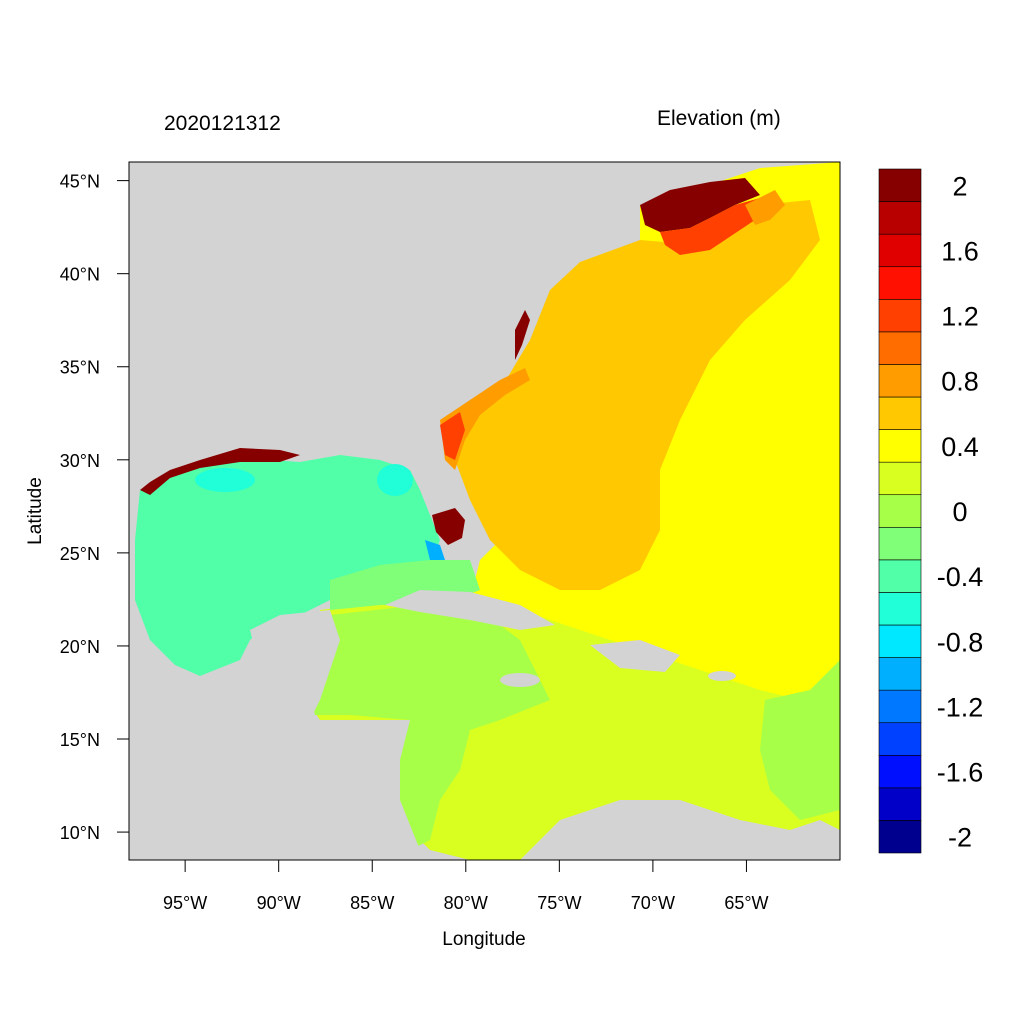  What do you see at coordinates (225, 480) in the screenshot?
I see `gulf-low-spot-west` at bounding box center [225, 480].